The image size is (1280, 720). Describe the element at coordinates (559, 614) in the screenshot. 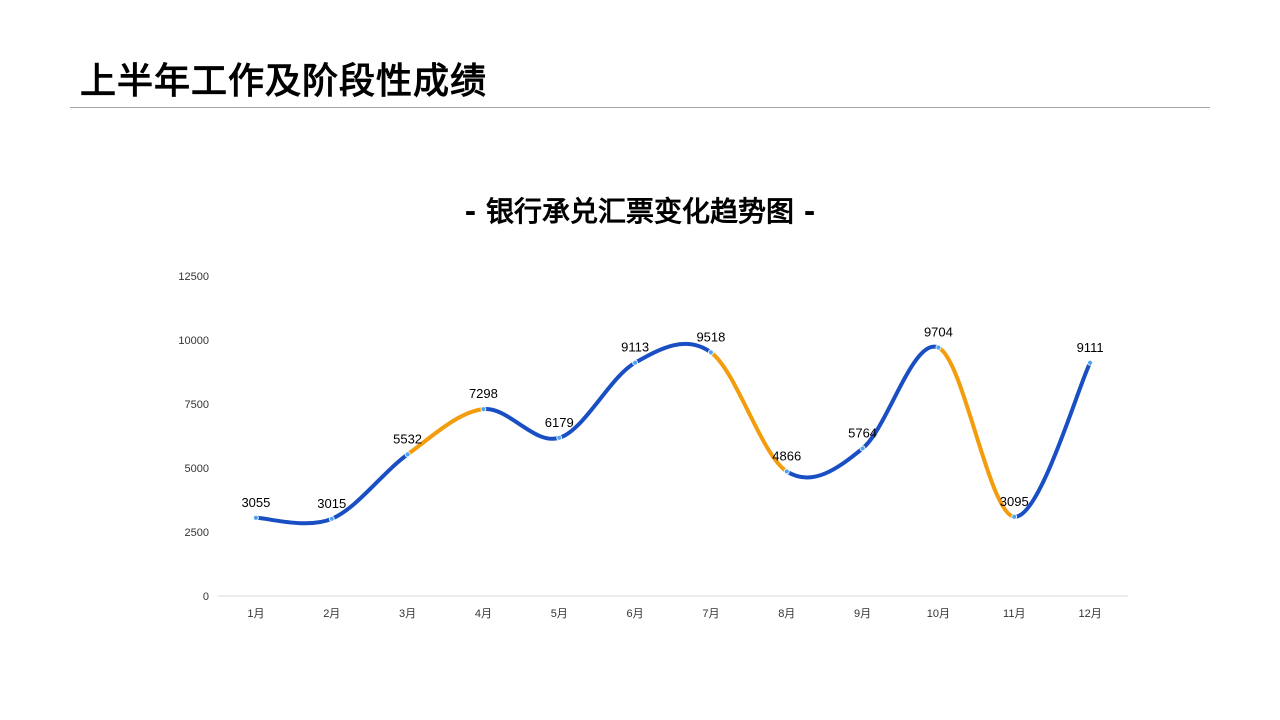

I see `x-tick-label: 5月` at that location.